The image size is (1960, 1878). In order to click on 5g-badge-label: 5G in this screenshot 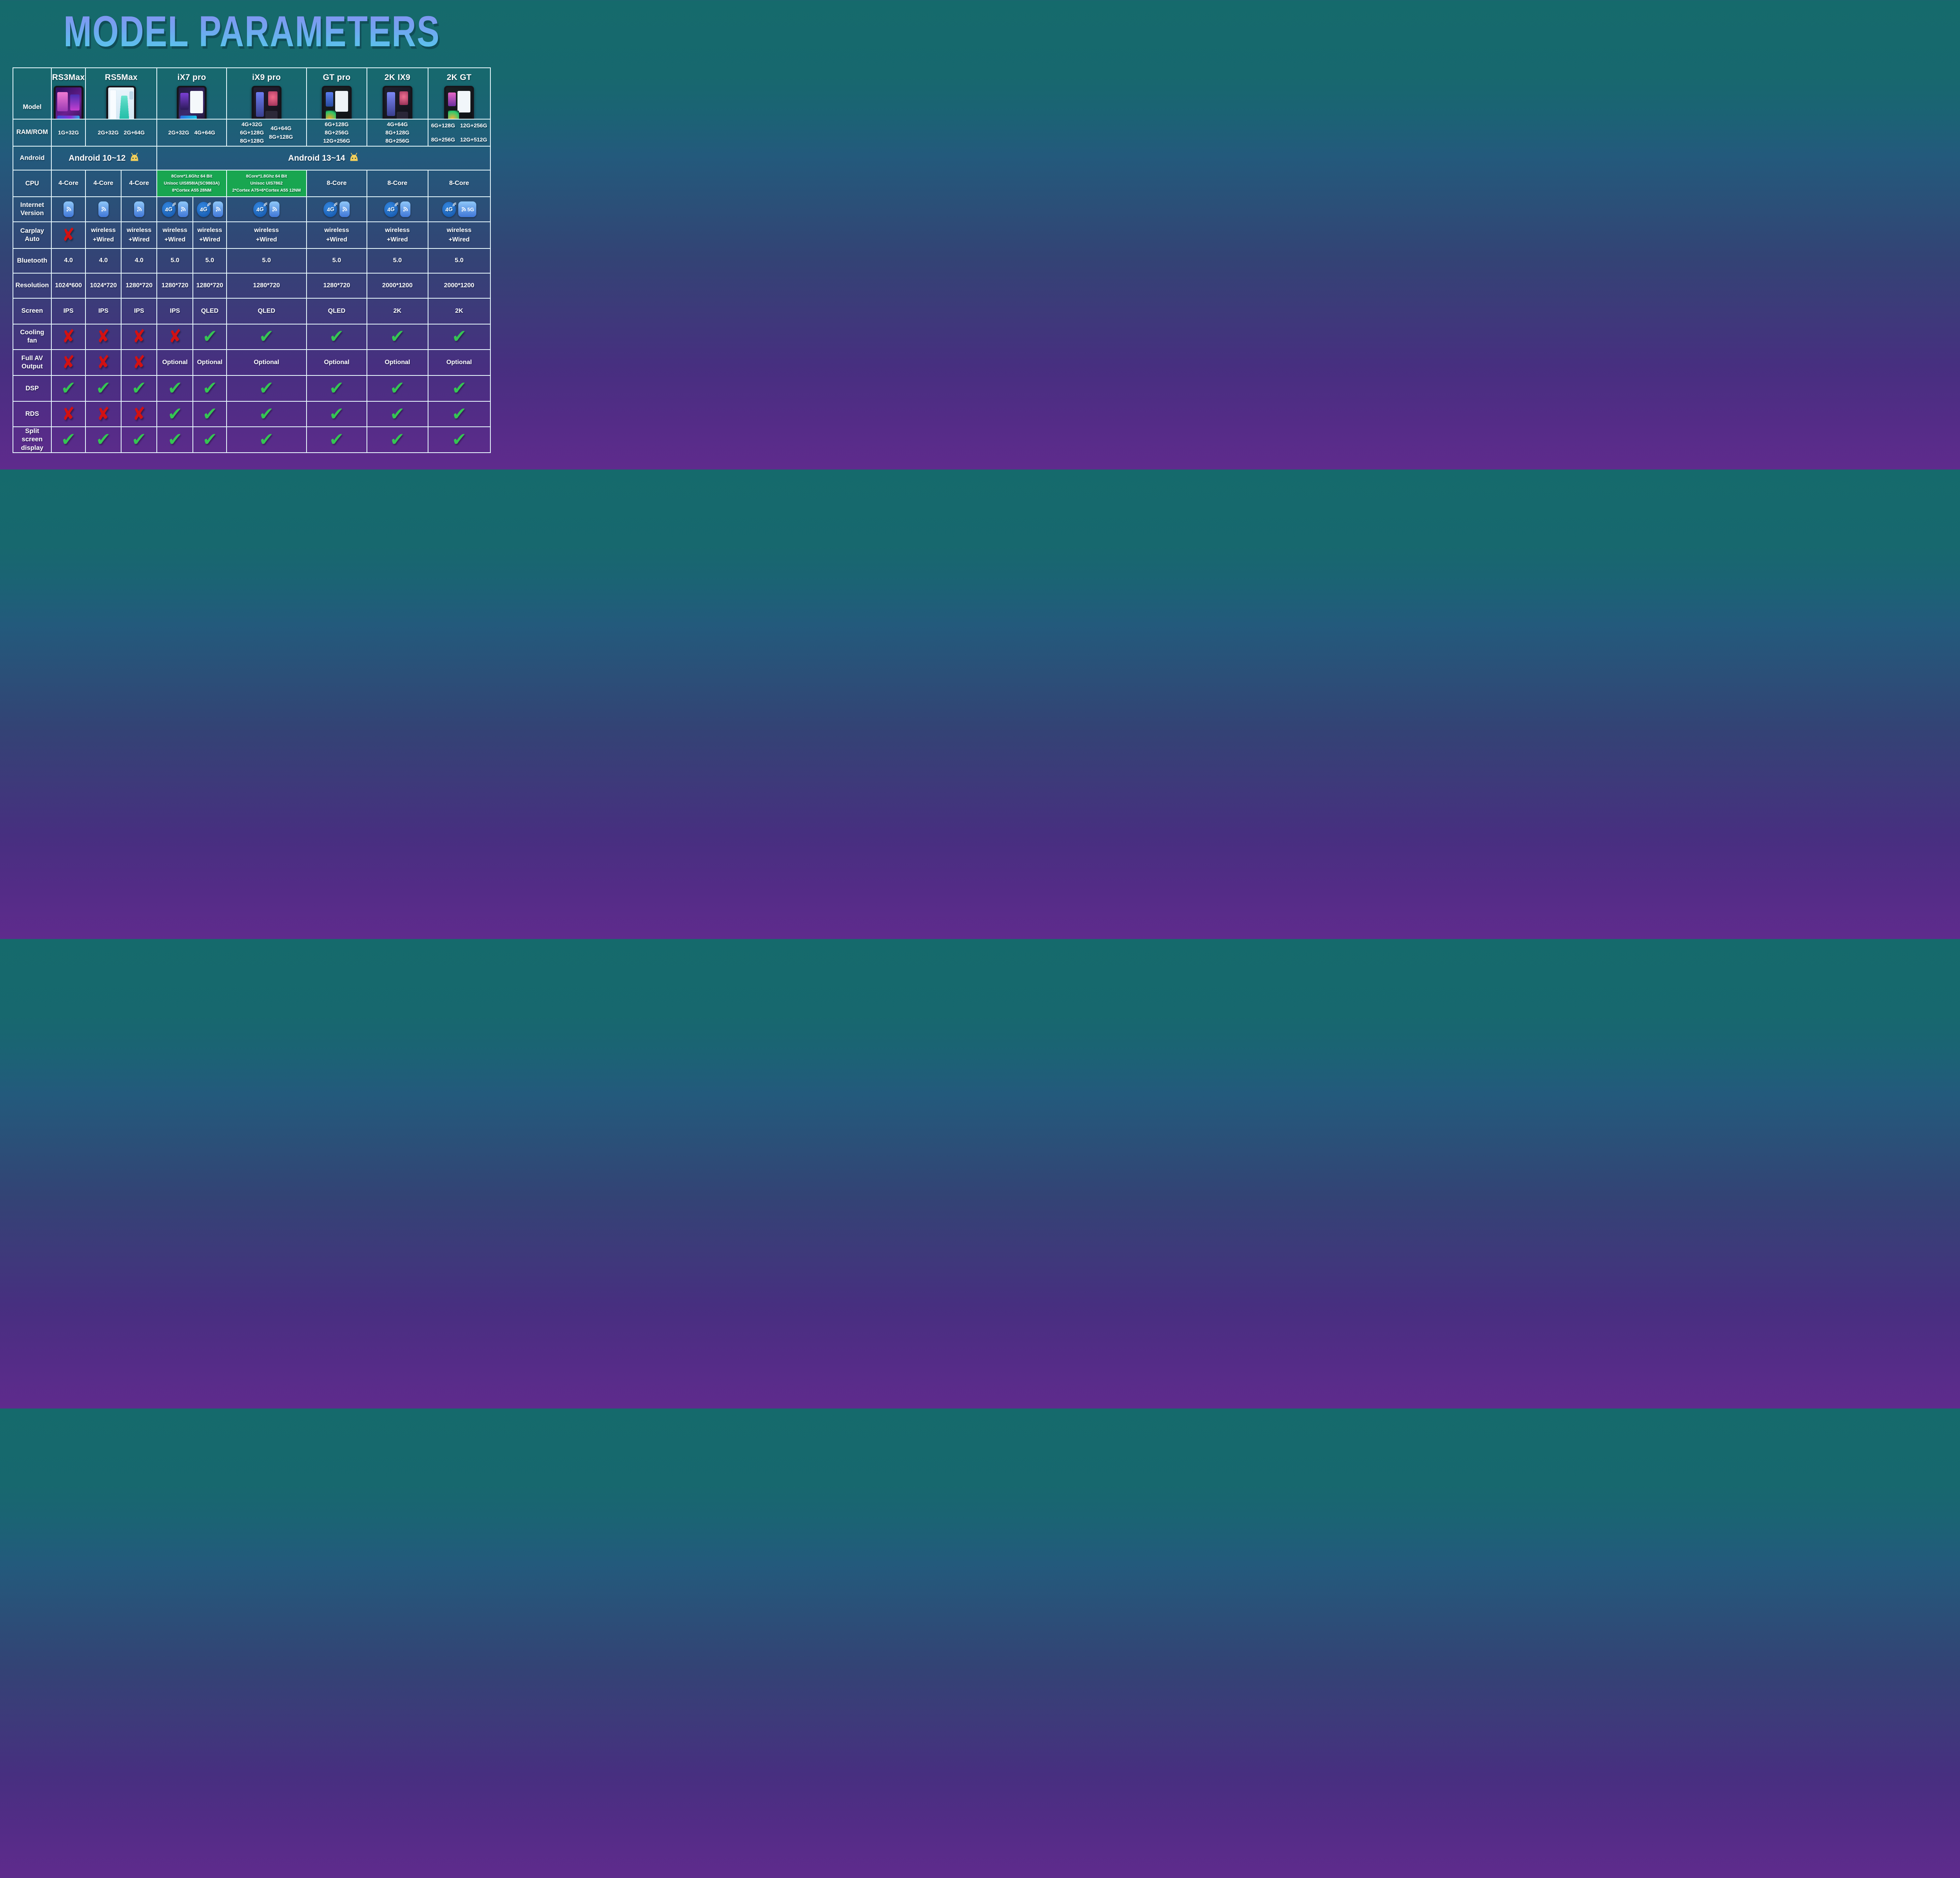, I will do `click(471, 209)`.